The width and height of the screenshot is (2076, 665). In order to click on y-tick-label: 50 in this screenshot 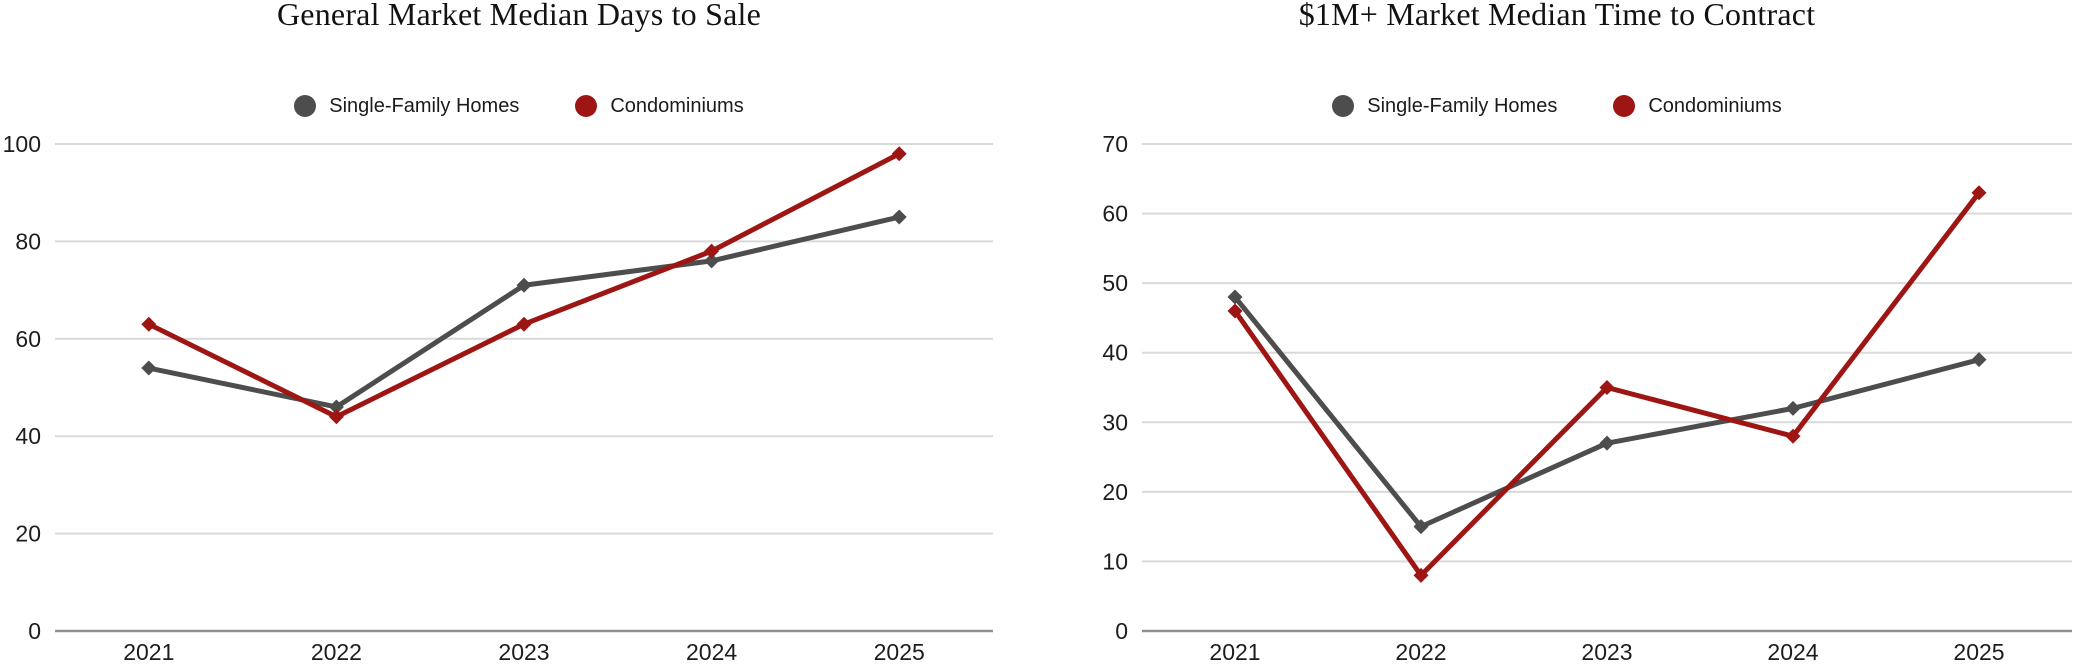, I will do `click(1115, 283)`.